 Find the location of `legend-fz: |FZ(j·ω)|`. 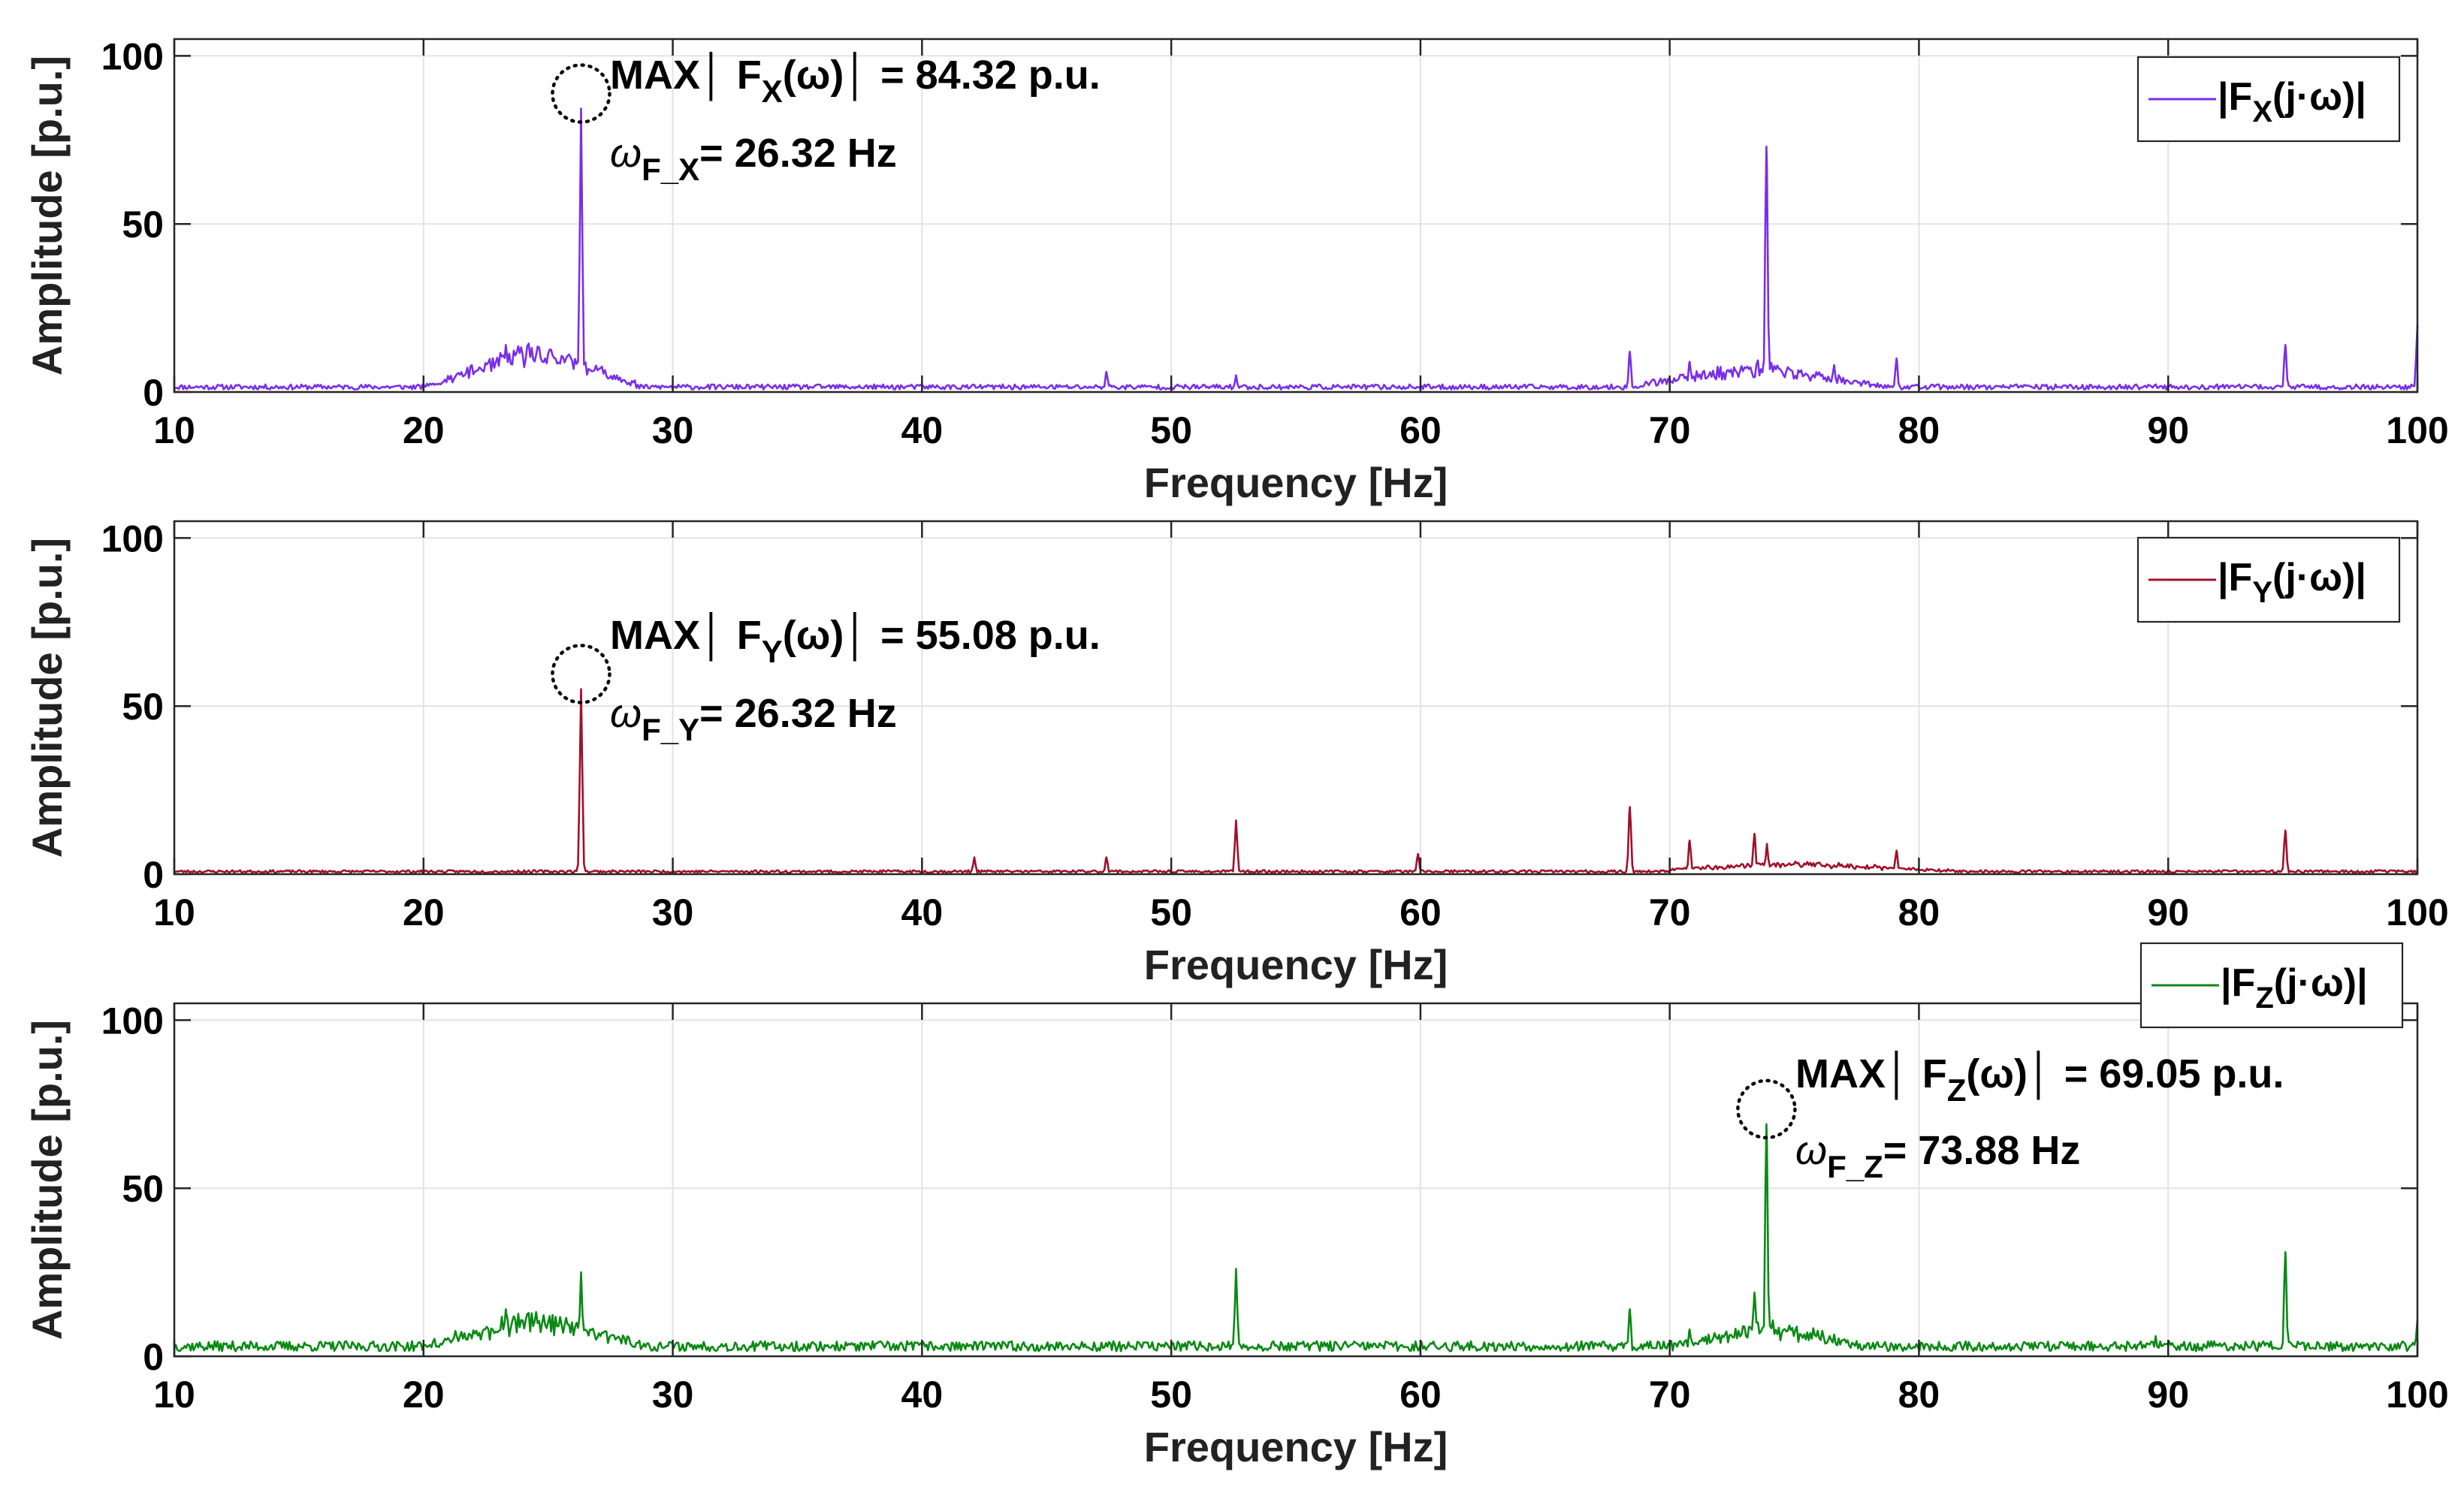

legend-fz: |FZ(j·ω)| is located at coordinates (2271, 985).